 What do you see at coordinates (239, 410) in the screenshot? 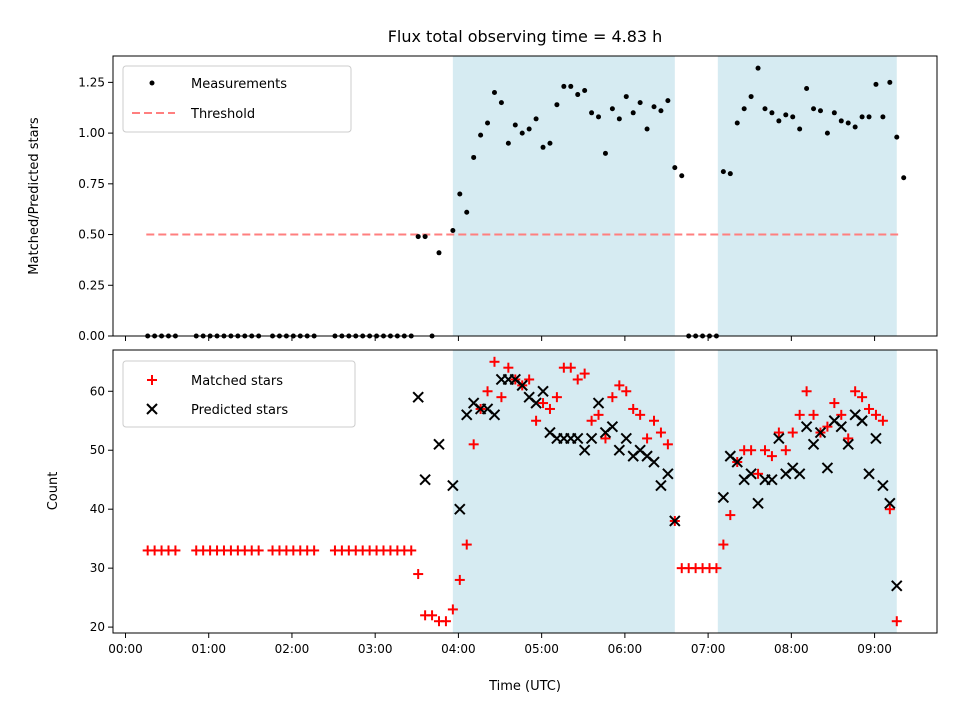
I see `legend-predicted-label: Predicted stars` at bounding box center [239, 410].